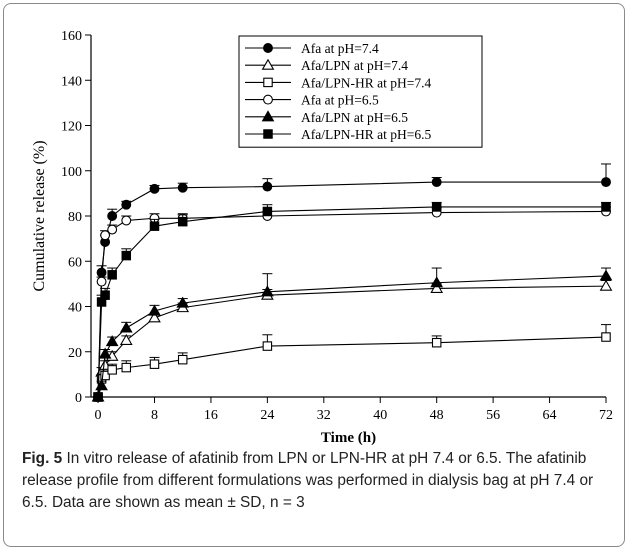 This screenshot has height=550, width=629. What do you see at coordinates (71, 127) in the screenshot?
I see `y-tick-label: 120` at bounding box center [71, 127].